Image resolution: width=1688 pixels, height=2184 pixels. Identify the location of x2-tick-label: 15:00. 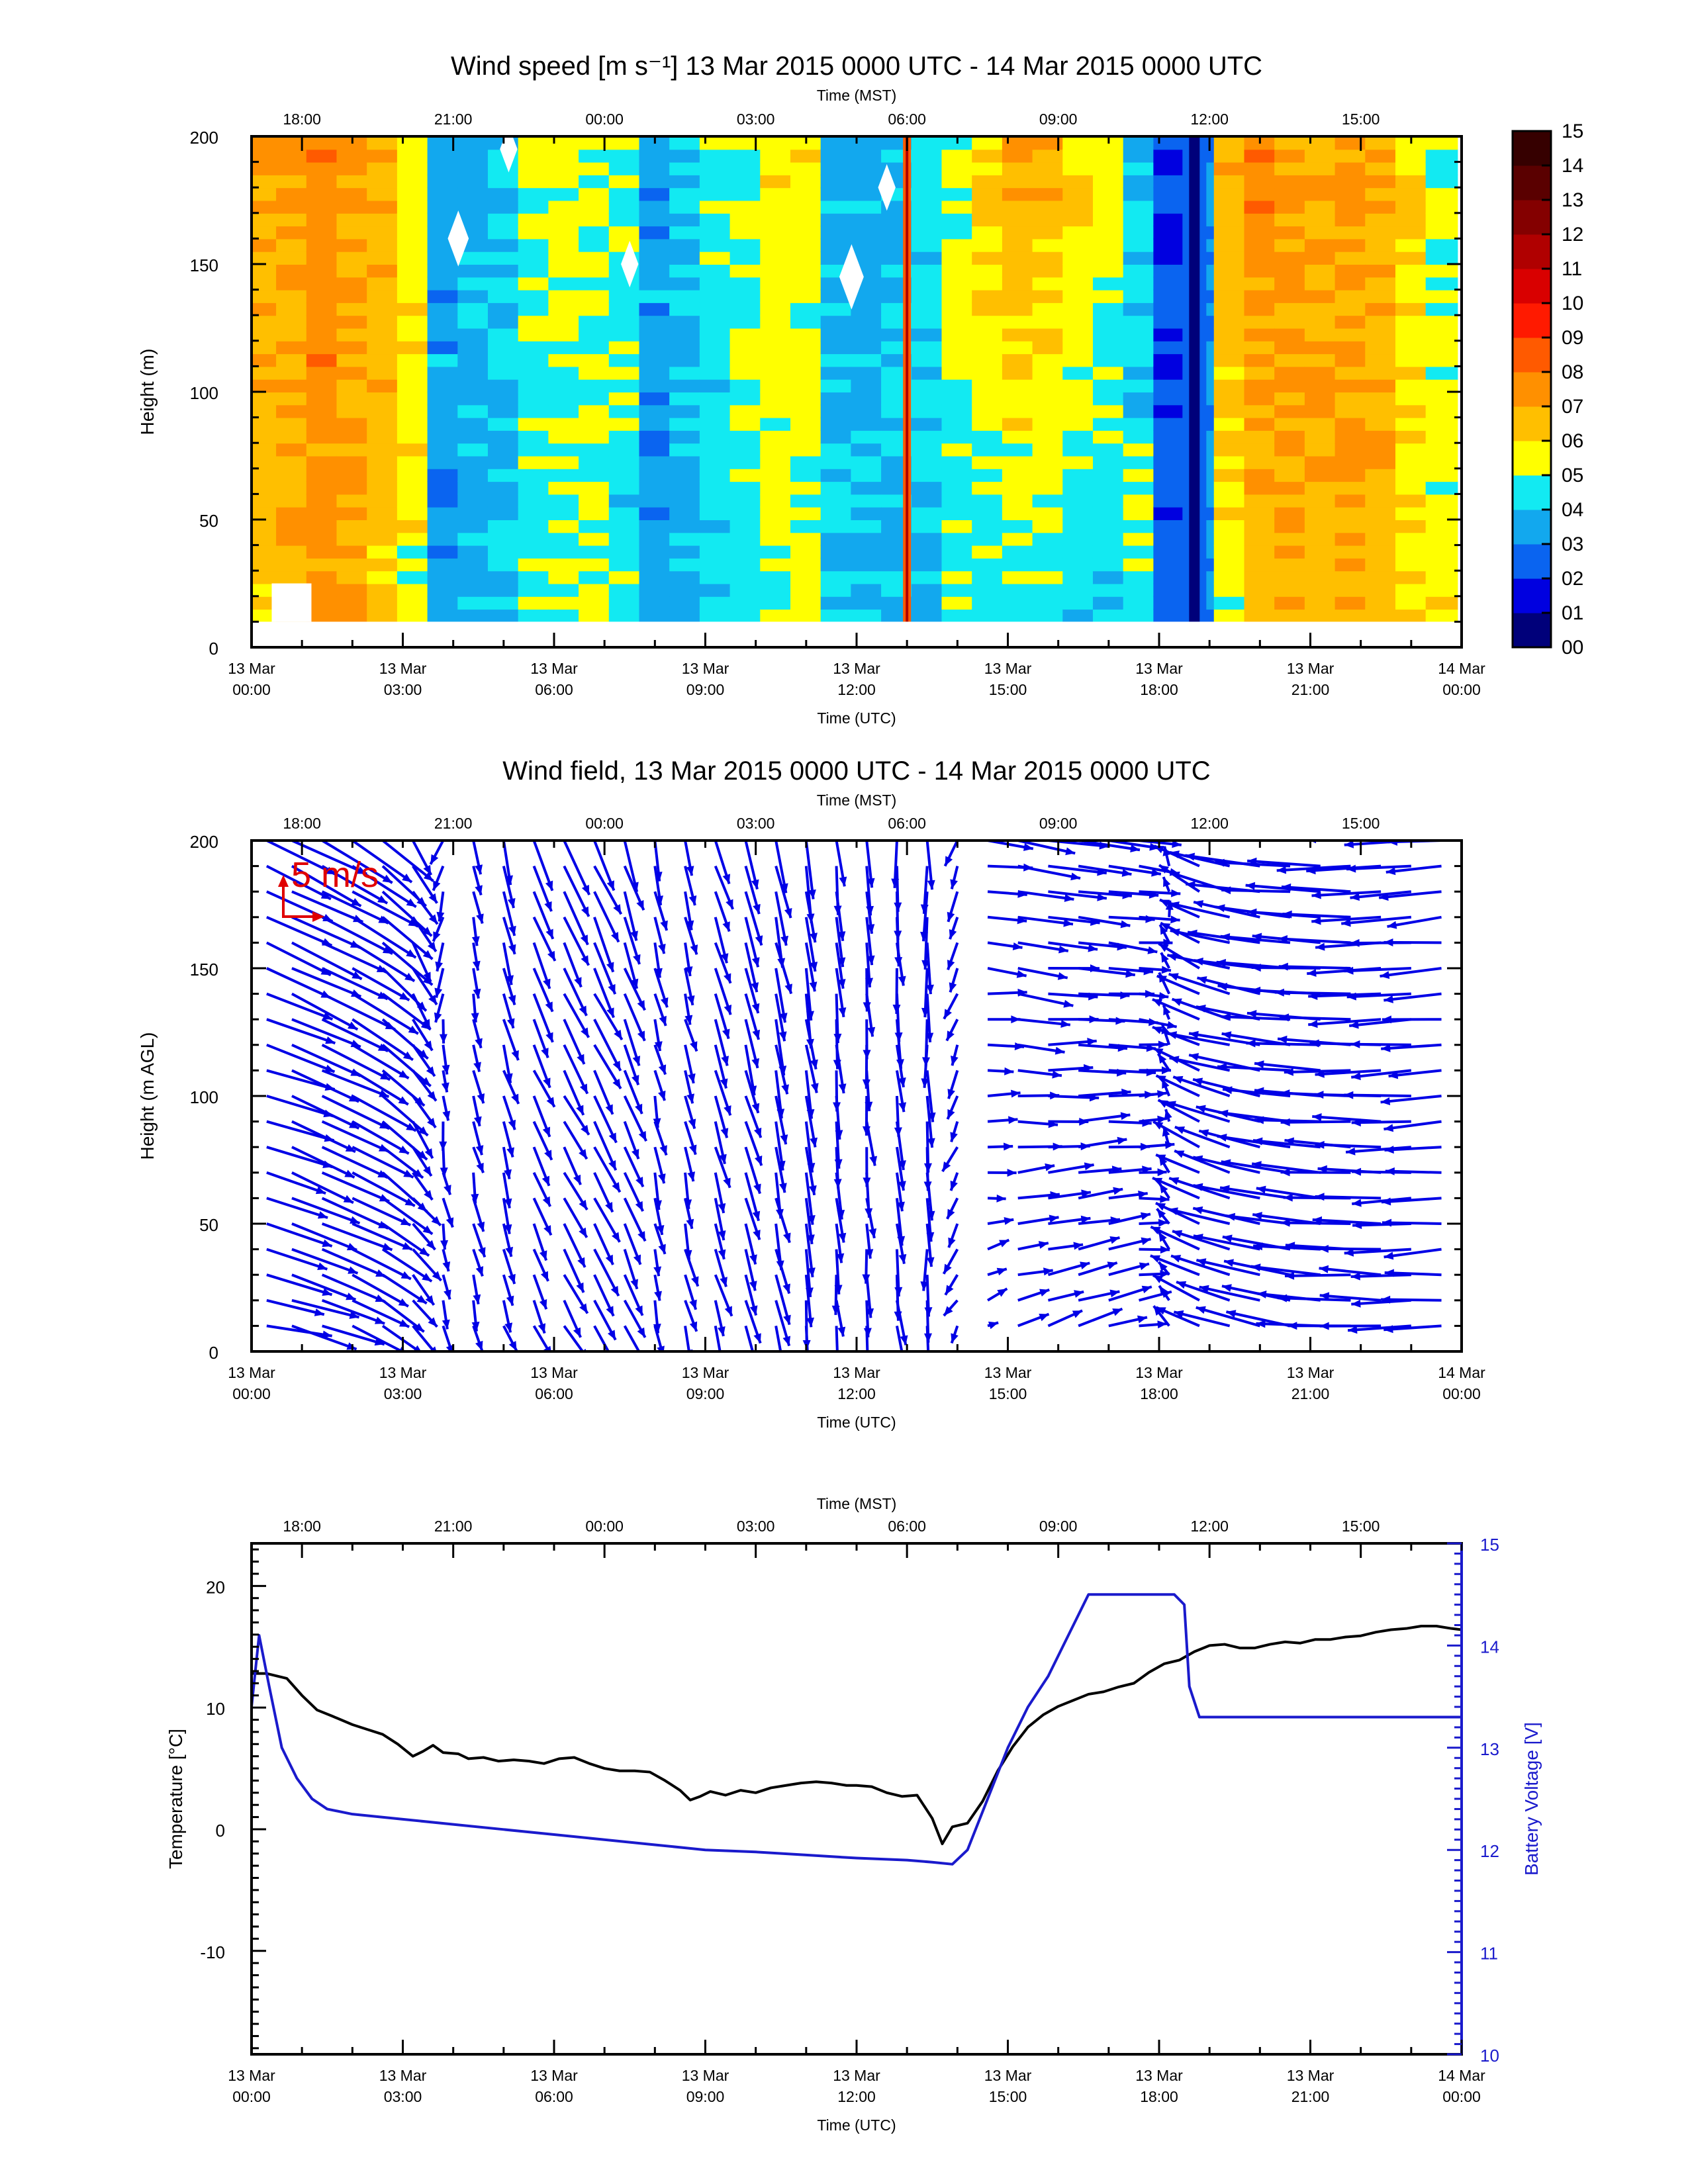
(1361, 119).